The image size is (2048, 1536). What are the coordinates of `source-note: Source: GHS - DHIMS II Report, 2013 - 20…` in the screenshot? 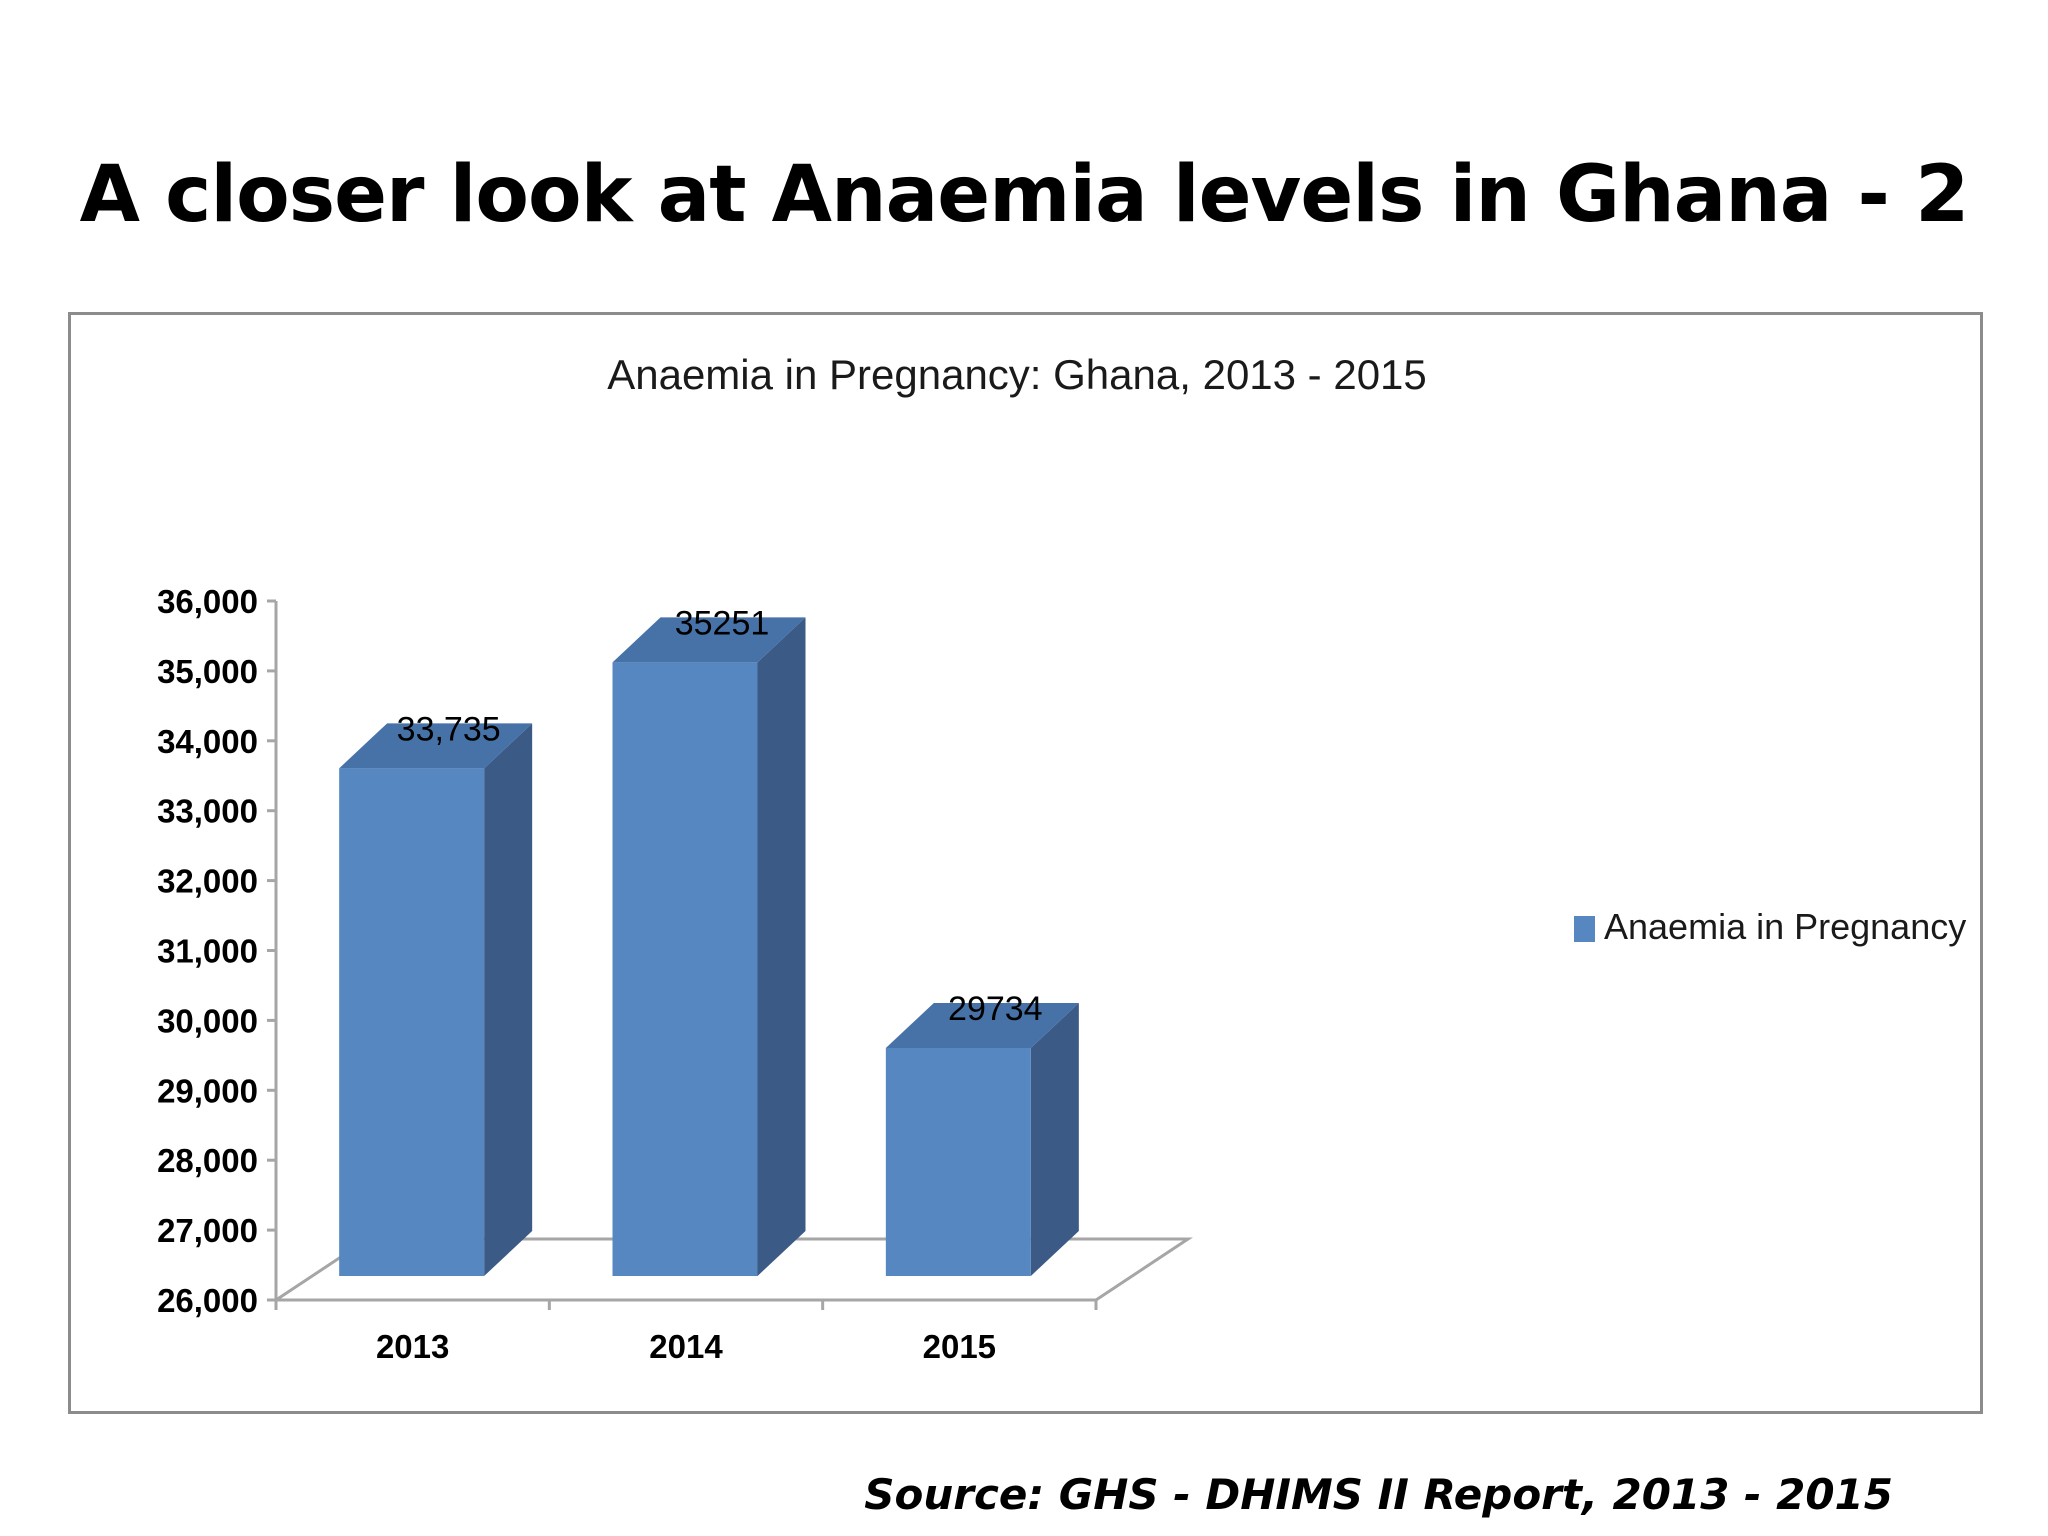 It's located at (1378, 1494).